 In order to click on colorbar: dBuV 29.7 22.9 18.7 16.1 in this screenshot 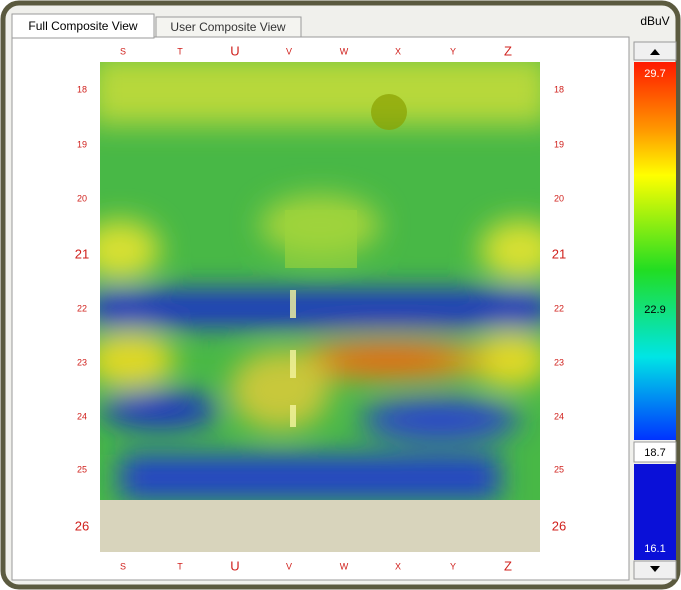, I will do `click(655, 297)`.